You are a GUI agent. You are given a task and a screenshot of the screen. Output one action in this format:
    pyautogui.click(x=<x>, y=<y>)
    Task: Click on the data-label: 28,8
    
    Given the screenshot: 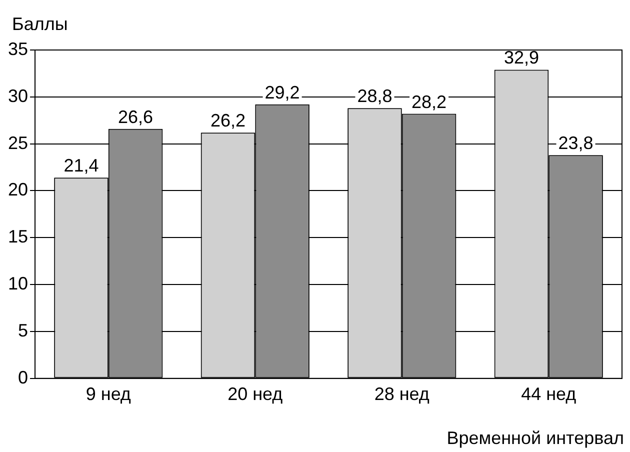 What is the action you would take?
    pyautogui.click(x=374, y=96)
    